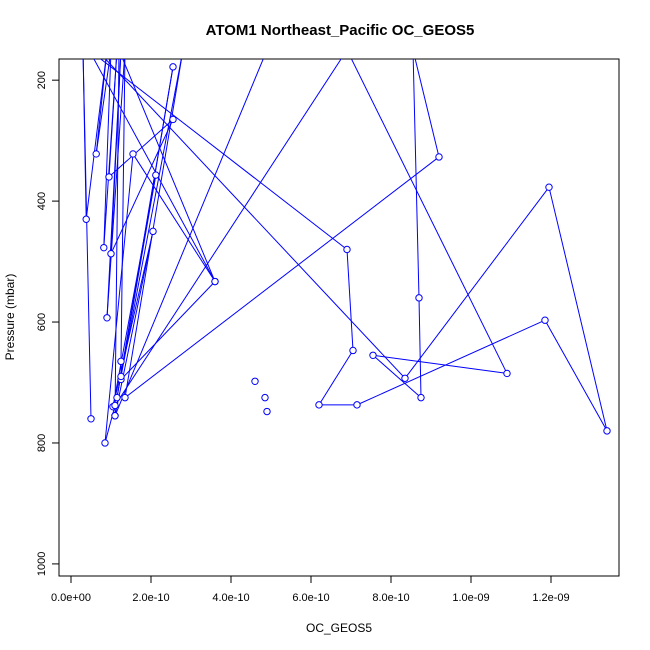 This screenshot has height=650, width=650. Describe the element at coordinates (339, 628) in the screenshot. I see `x-axis-label: OC_GEOS5` at that location.